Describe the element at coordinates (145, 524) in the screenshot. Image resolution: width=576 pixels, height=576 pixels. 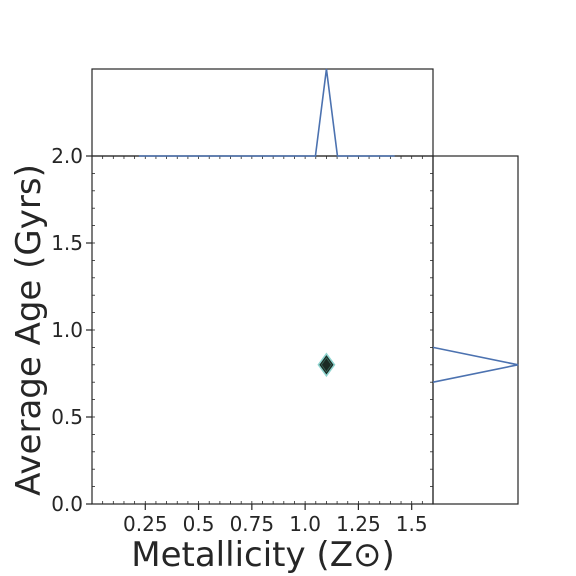
I see `x-tick-label: 0.25` at that location.